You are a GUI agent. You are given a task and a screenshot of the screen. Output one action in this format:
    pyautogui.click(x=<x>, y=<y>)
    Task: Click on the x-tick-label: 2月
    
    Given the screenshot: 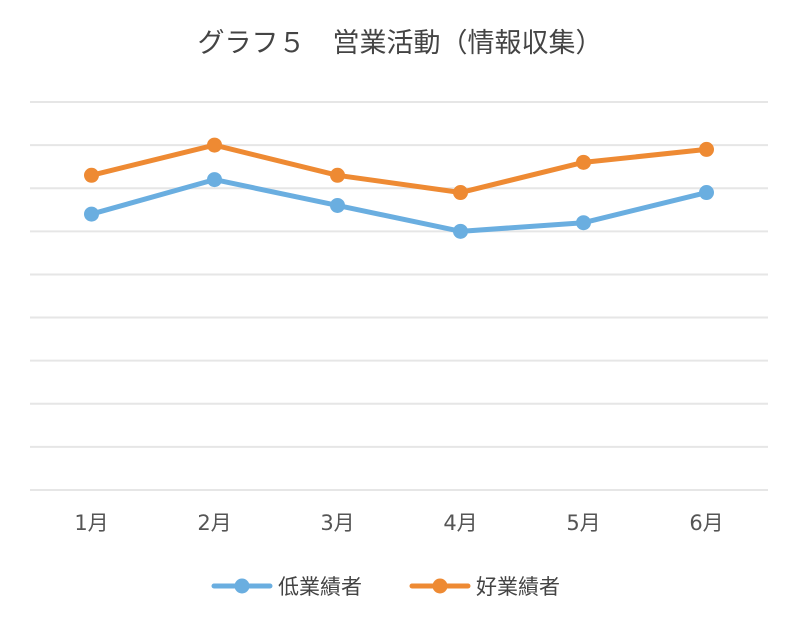 What is the action you would take?
    pyautogui.click(x=214, y=523)
    